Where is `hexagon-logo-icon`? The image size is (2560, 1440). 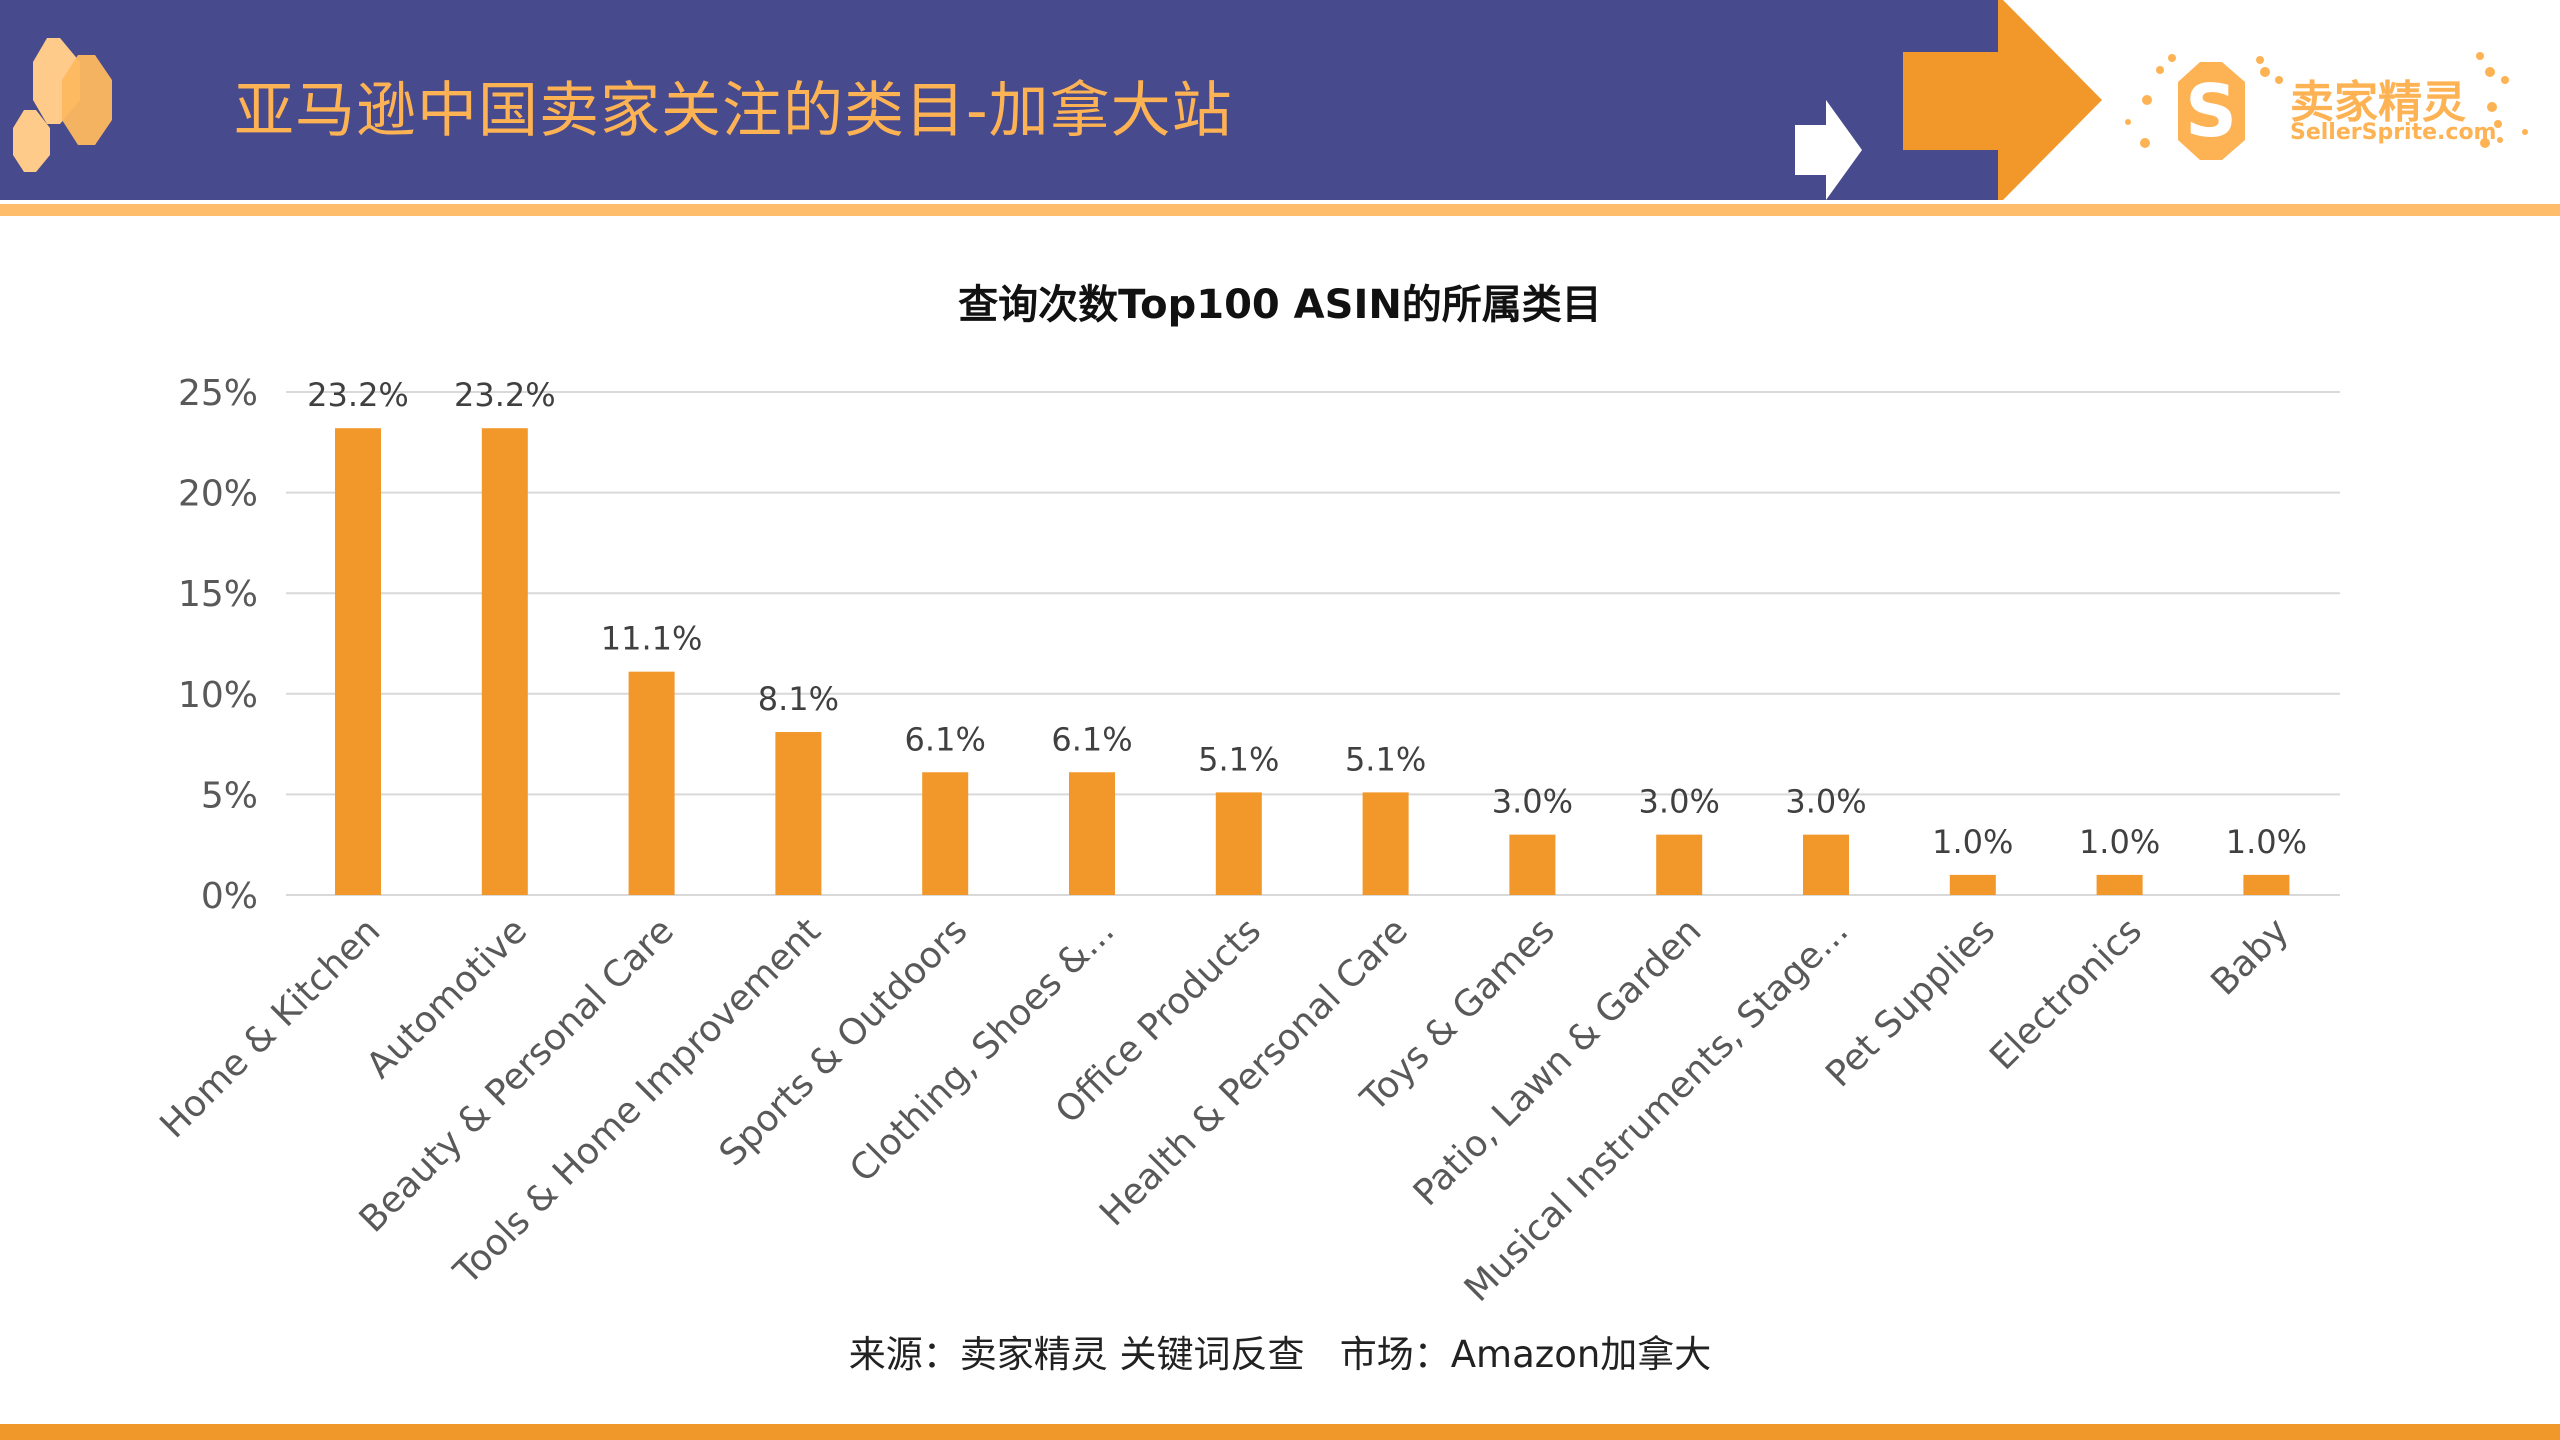 hexagon-logo-icon is located at coordinates (62, 105).